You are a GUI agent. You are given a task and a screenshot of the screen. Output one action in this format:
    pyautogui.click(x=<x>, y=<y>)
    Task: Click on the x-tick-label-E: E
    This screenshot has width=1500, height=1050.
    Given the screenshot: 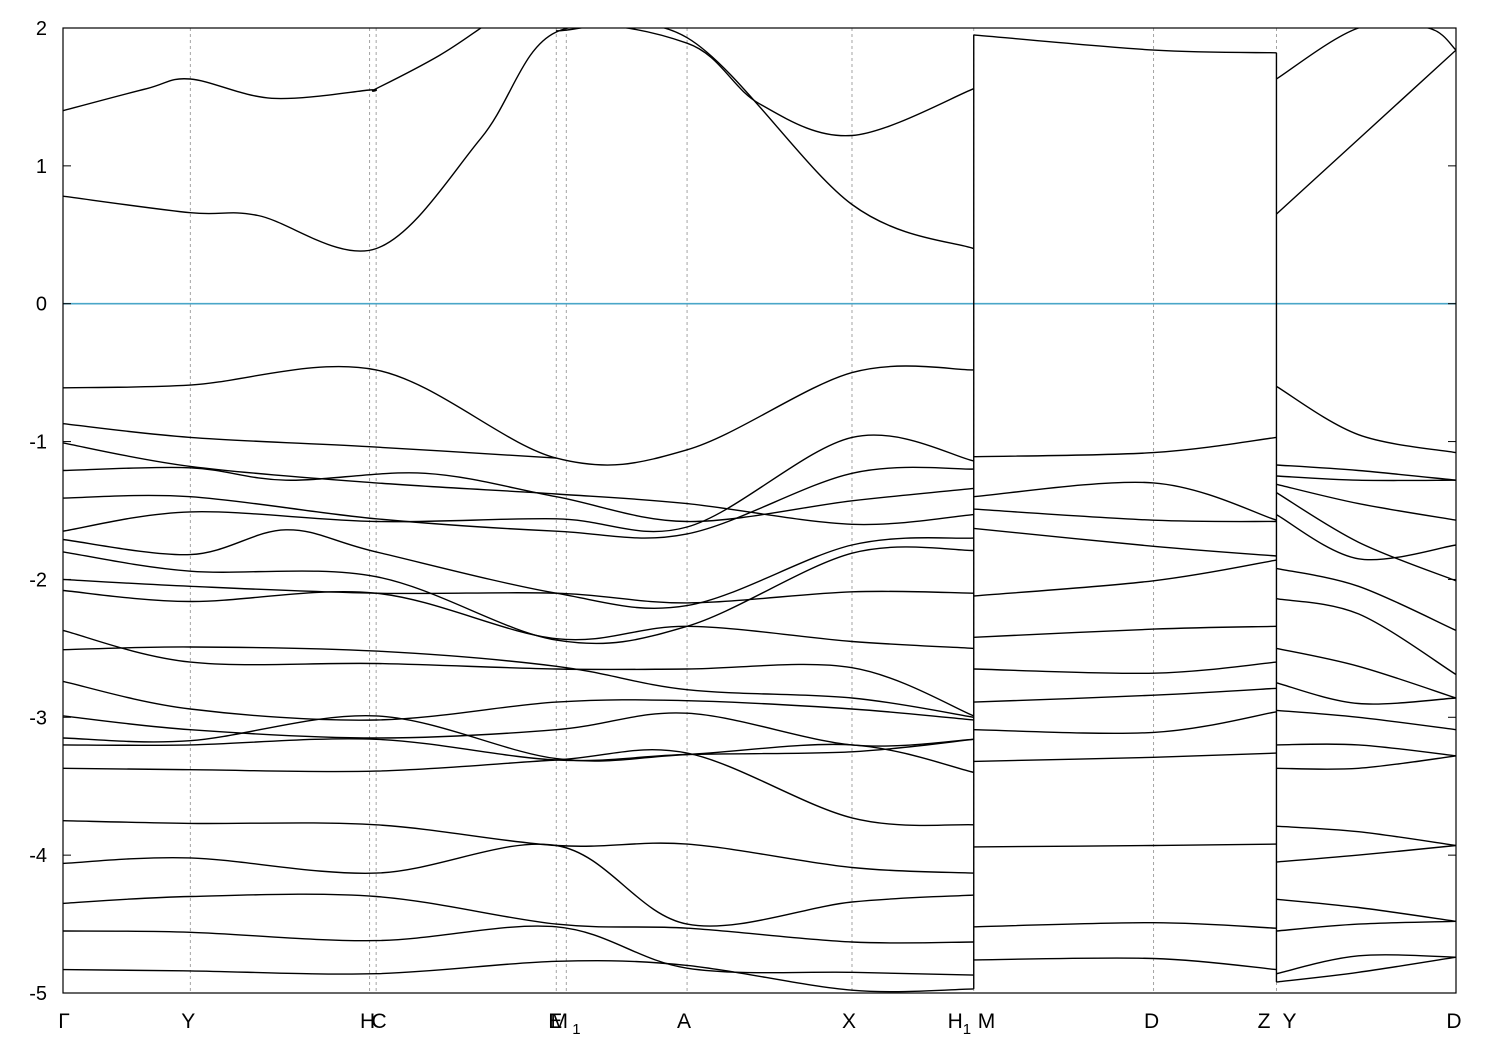 What is the action you would take?
    pyautogui.click(x=555, y=1021)
    